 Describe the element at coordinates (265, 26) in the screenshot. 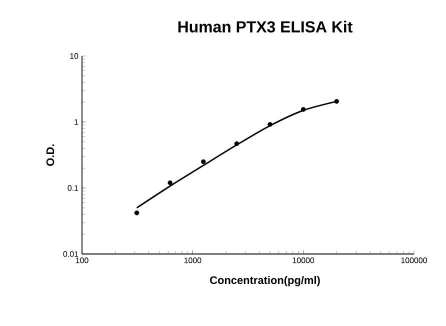

I see `chart-title: Human PTX3 ELISA Kit` at that location.